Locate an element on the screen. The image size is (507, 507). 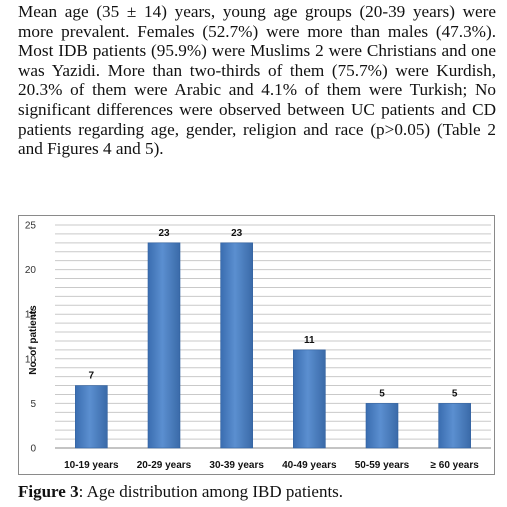
y-tick-label: 15 is located at coordinates (31, 315).